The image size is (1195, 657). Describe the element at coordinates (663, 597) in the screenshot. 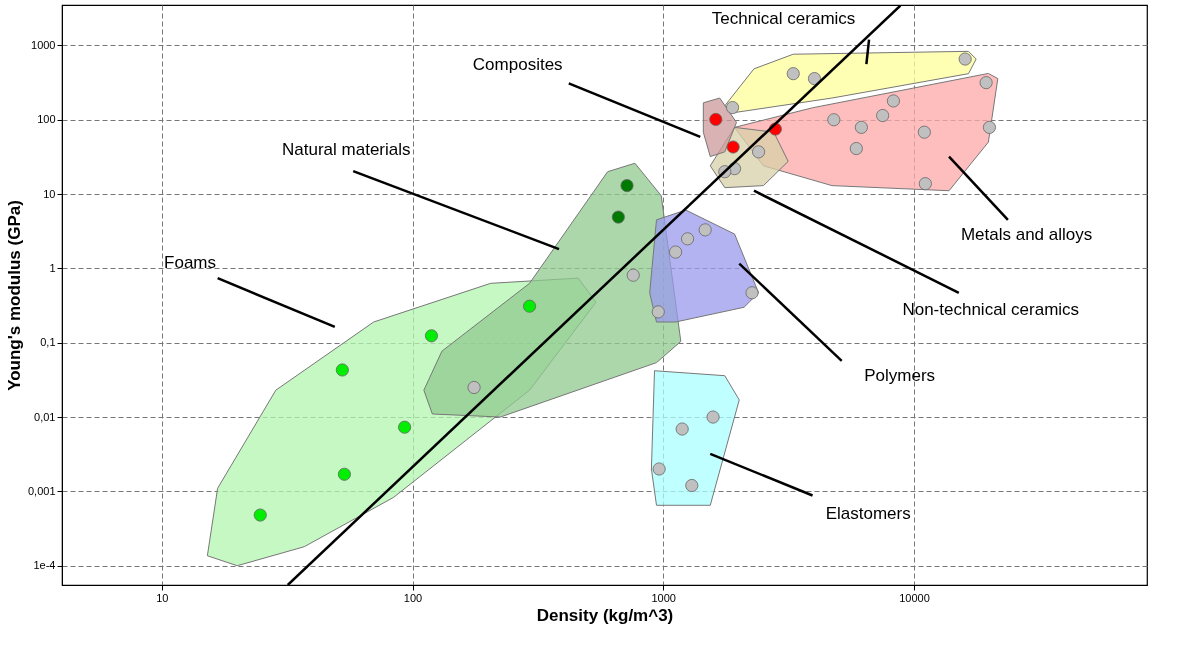

I see `x-tick-label: 1000` at that location.